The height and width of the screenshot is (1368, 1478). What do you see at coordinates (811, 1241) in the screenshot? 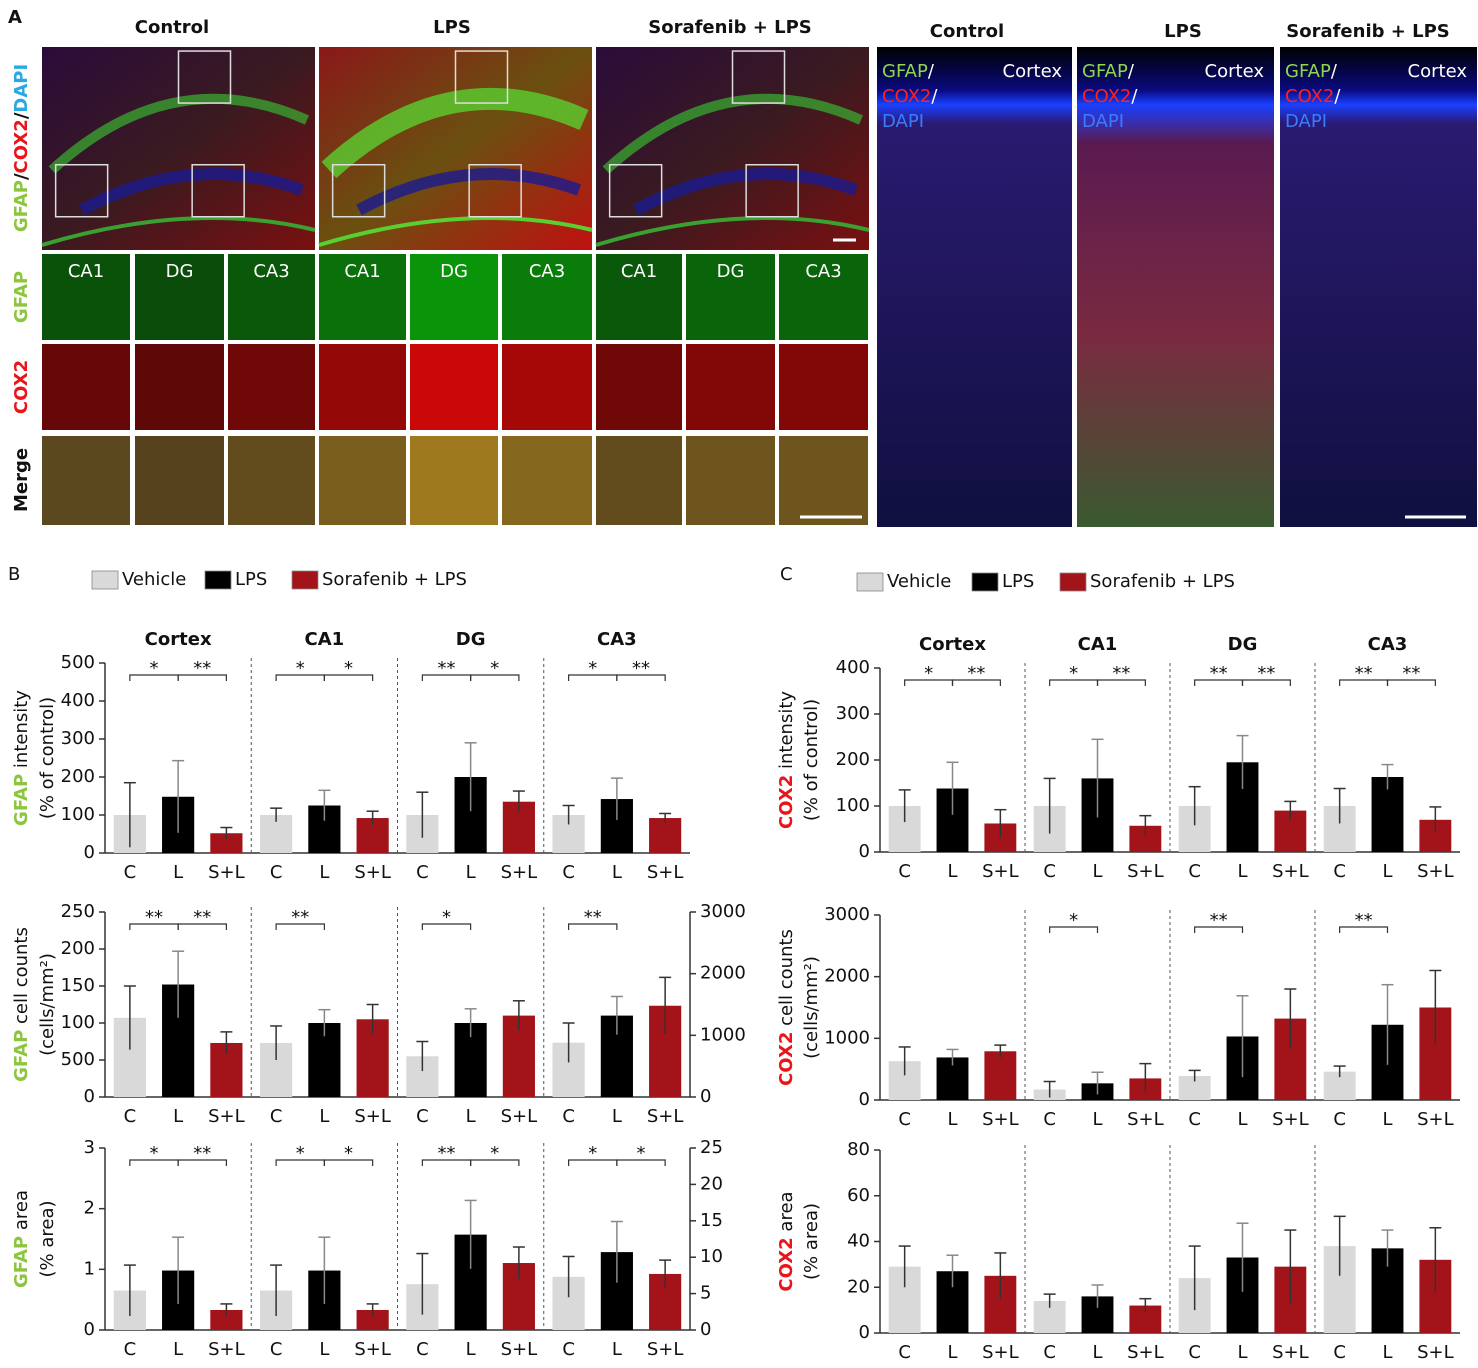
I see `y-axis-unit: (% area)` at bounding box center [811, 1241].